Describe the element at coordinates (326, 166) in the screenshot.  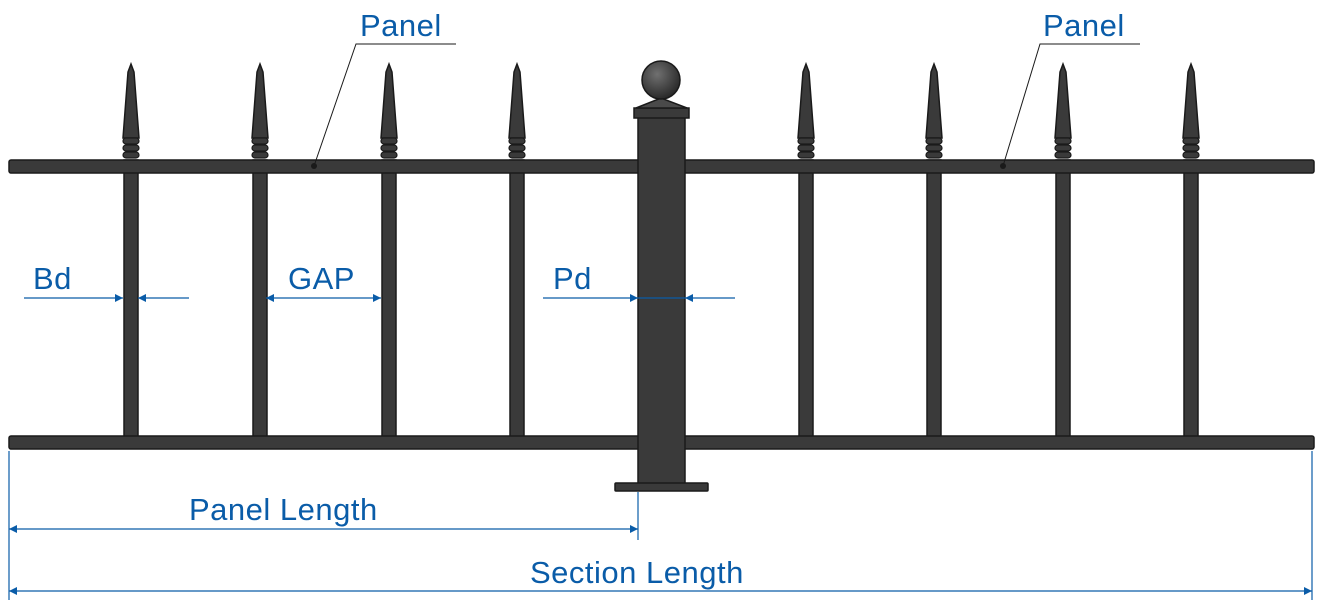
I see `top-rail-left` at that location.